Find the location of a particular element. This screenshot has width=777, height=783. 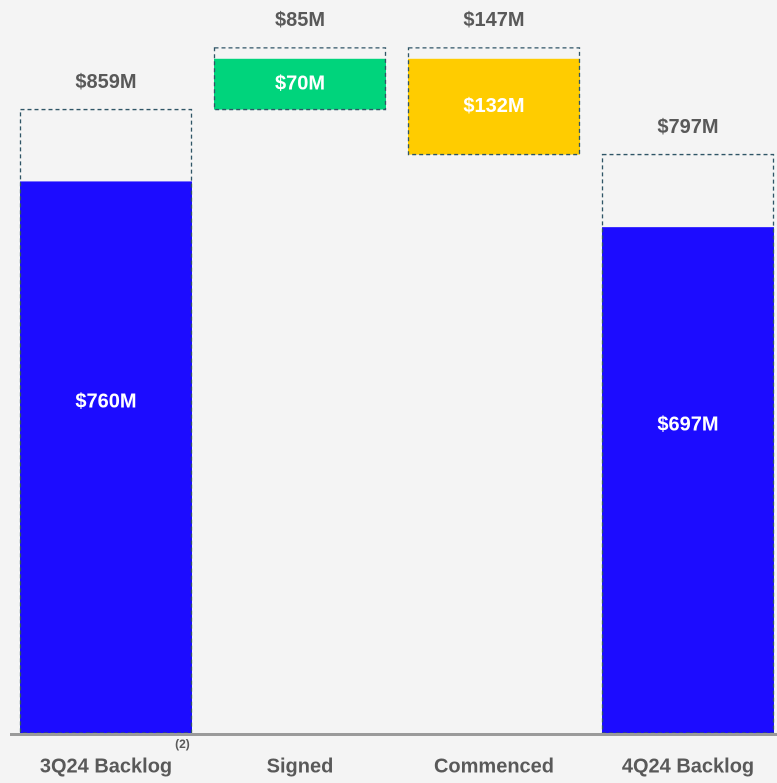

x-tick-label: Signed is located at coordinates (300, 766).